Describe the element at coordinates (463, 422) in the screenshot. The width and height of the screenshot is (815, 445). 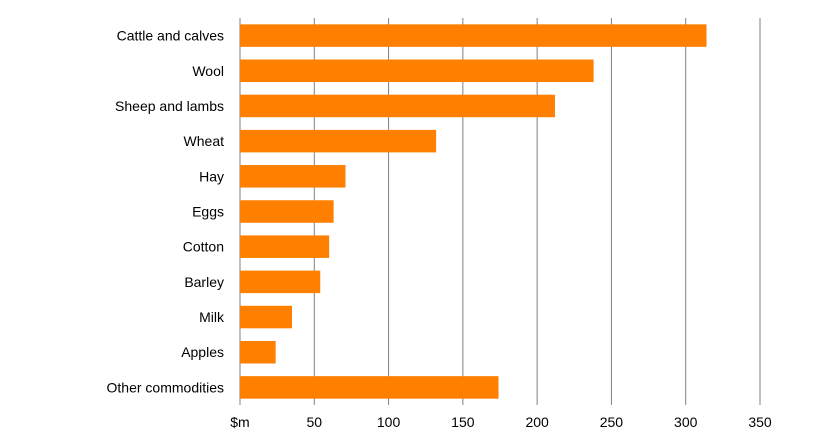
I see `x-tick-label: 150` at that location.